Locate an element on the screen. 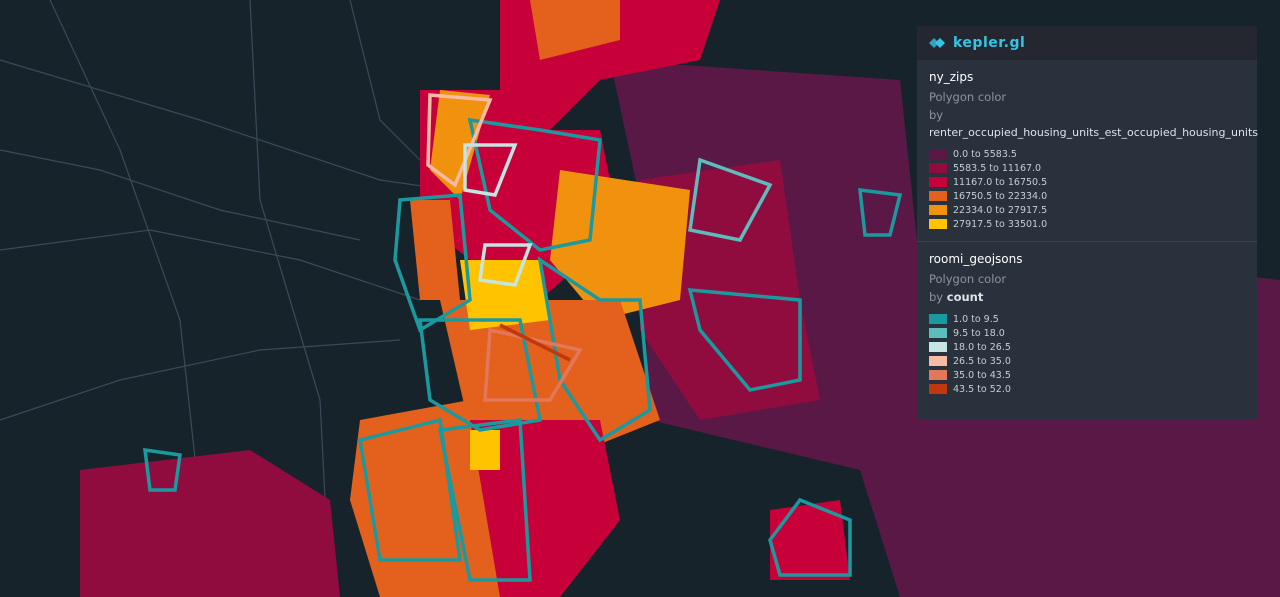  legend-label: 5583.5 to 11167.0 is located at coordinates (997, 168).